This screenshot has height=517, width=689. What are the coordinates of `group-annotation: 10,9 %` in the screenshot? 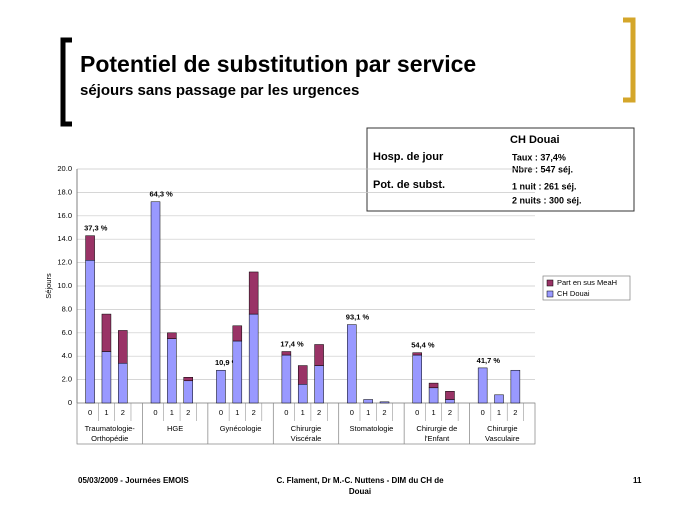 It's located at (227, 362).